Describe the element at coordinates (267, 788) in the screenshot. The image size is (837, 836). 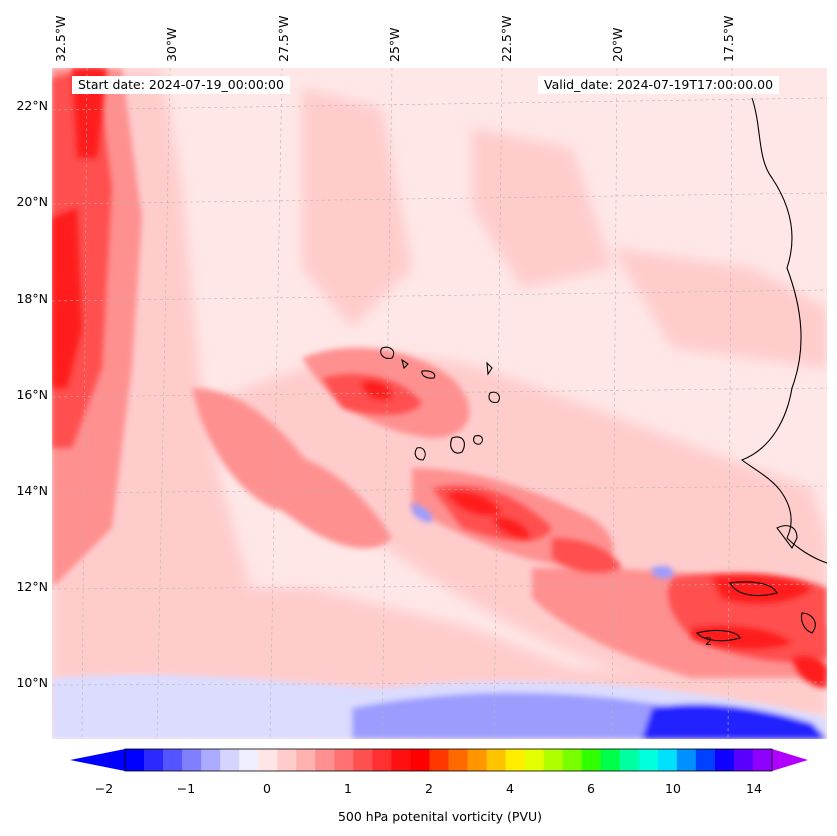
I see `cb-tick-0: 0` at that location.